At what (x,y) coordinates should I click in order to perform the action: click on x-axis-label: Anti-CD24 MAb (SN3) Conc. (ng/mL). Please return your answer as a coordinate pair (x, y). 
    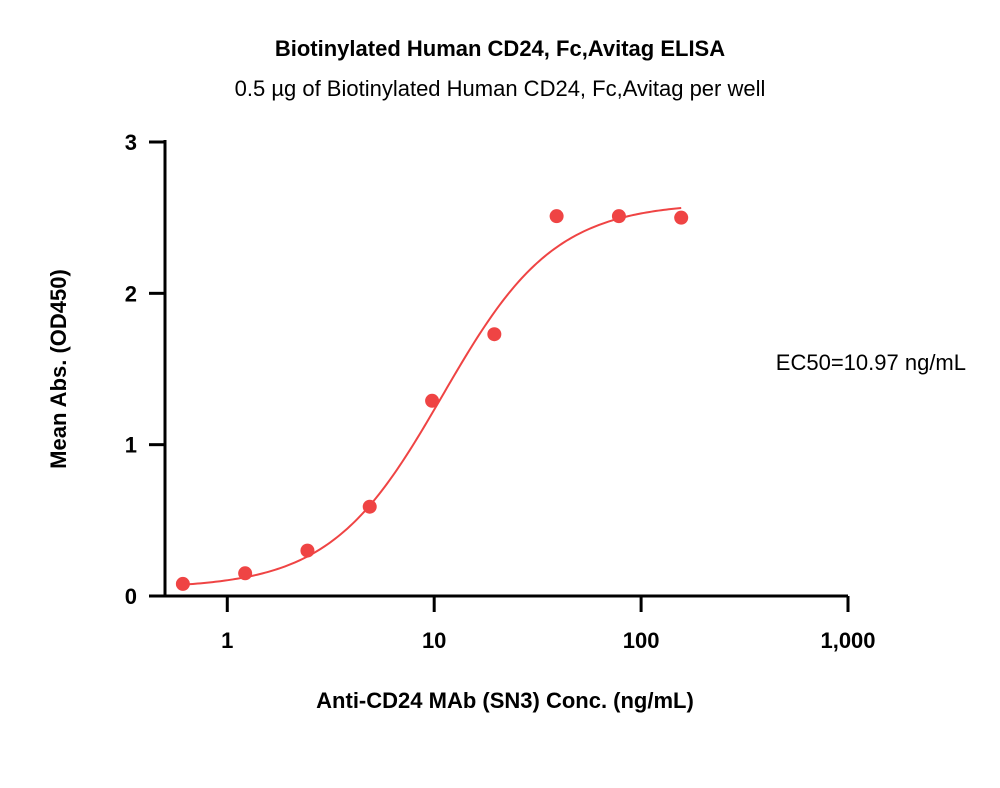
    Looking at the image, I should click on (505, 700).